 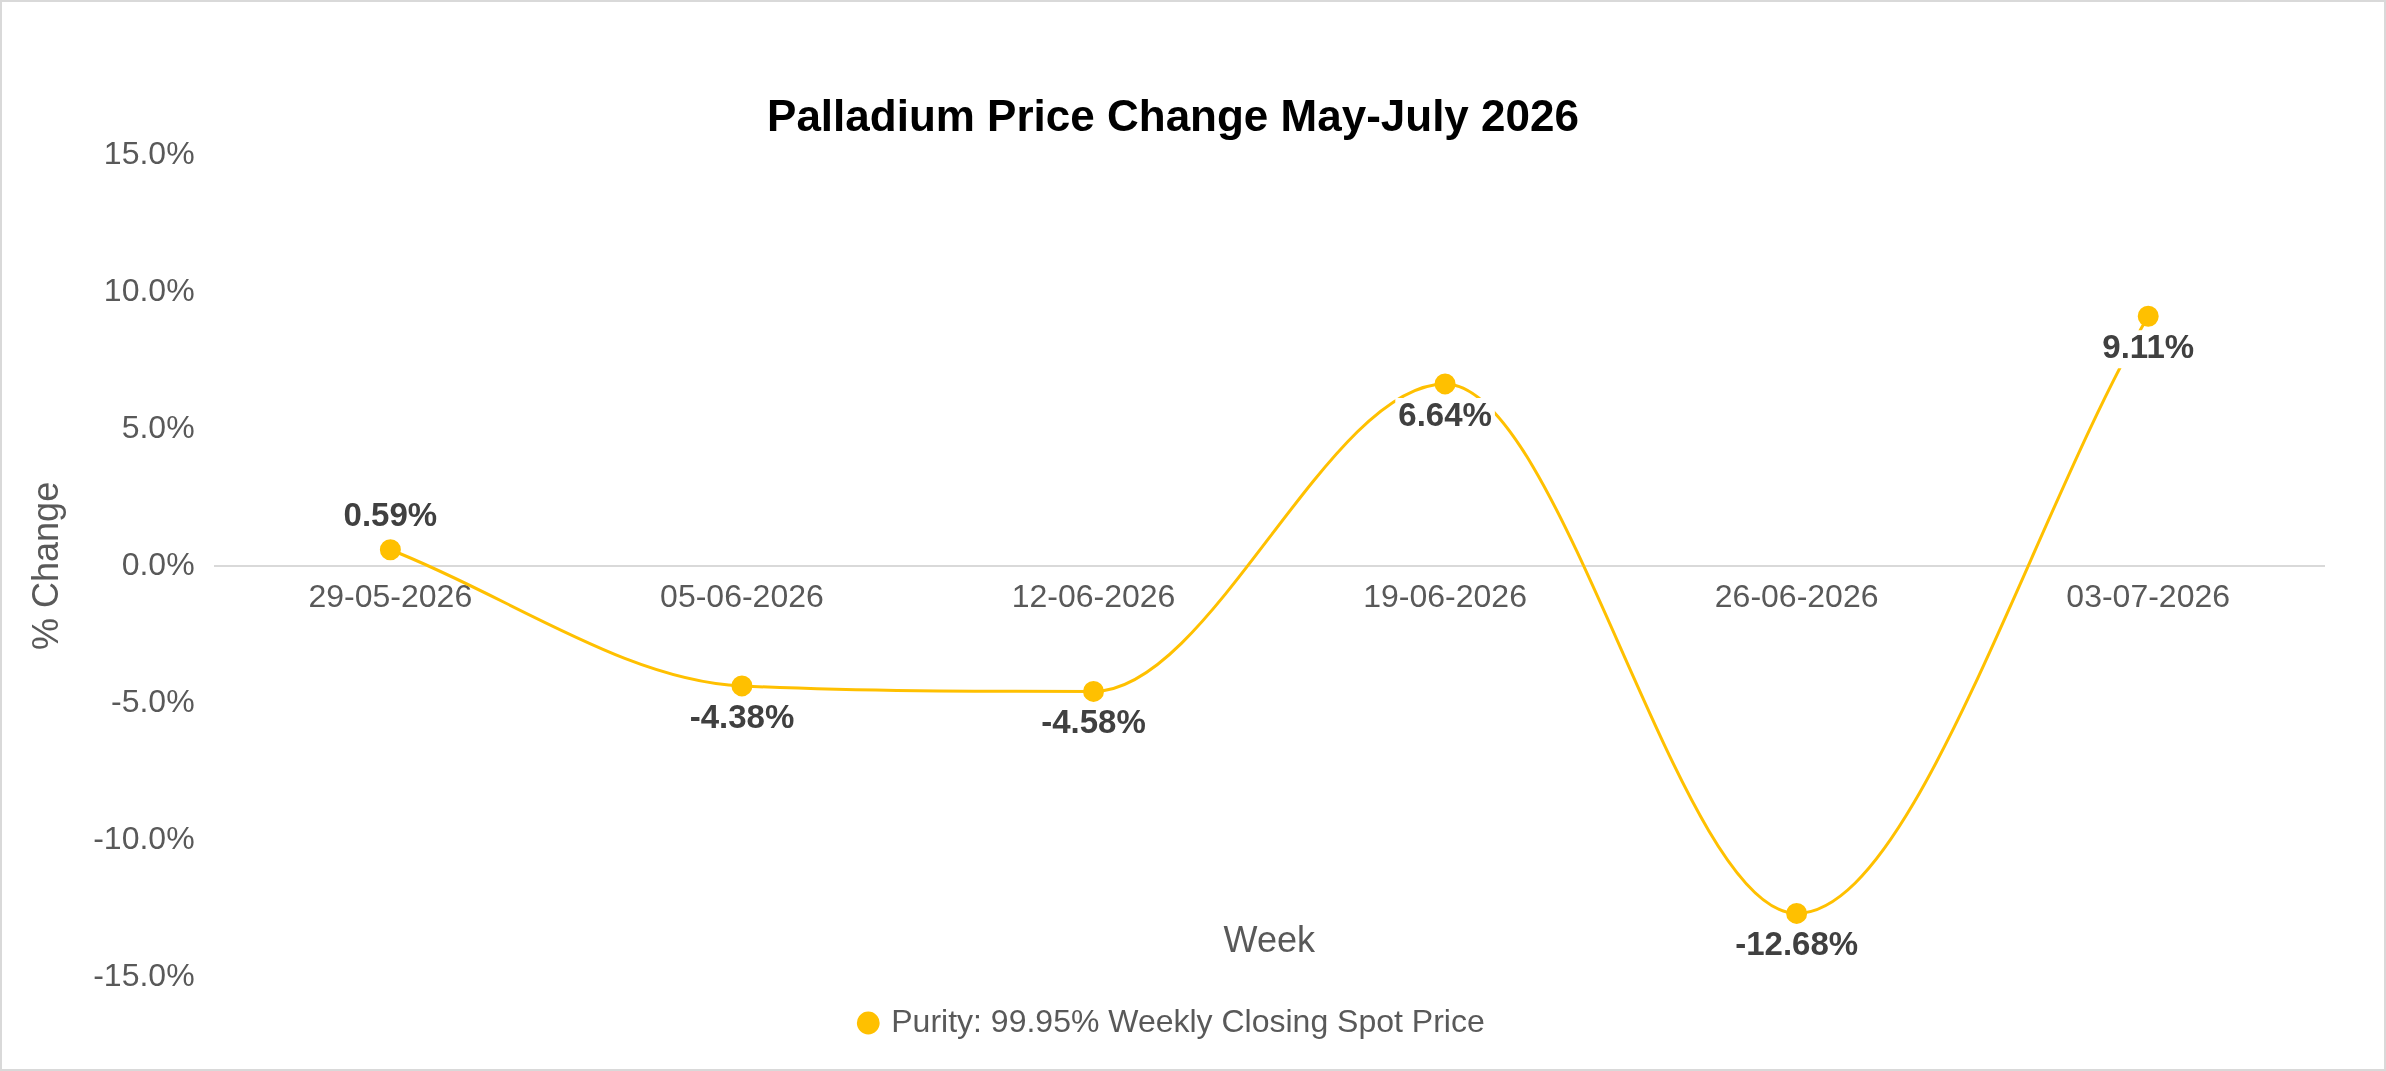 What do you see at coordinates (1797, 944) in the screenshot?
I see `data-label: -12.68%` at bounding box center [1797, 944].